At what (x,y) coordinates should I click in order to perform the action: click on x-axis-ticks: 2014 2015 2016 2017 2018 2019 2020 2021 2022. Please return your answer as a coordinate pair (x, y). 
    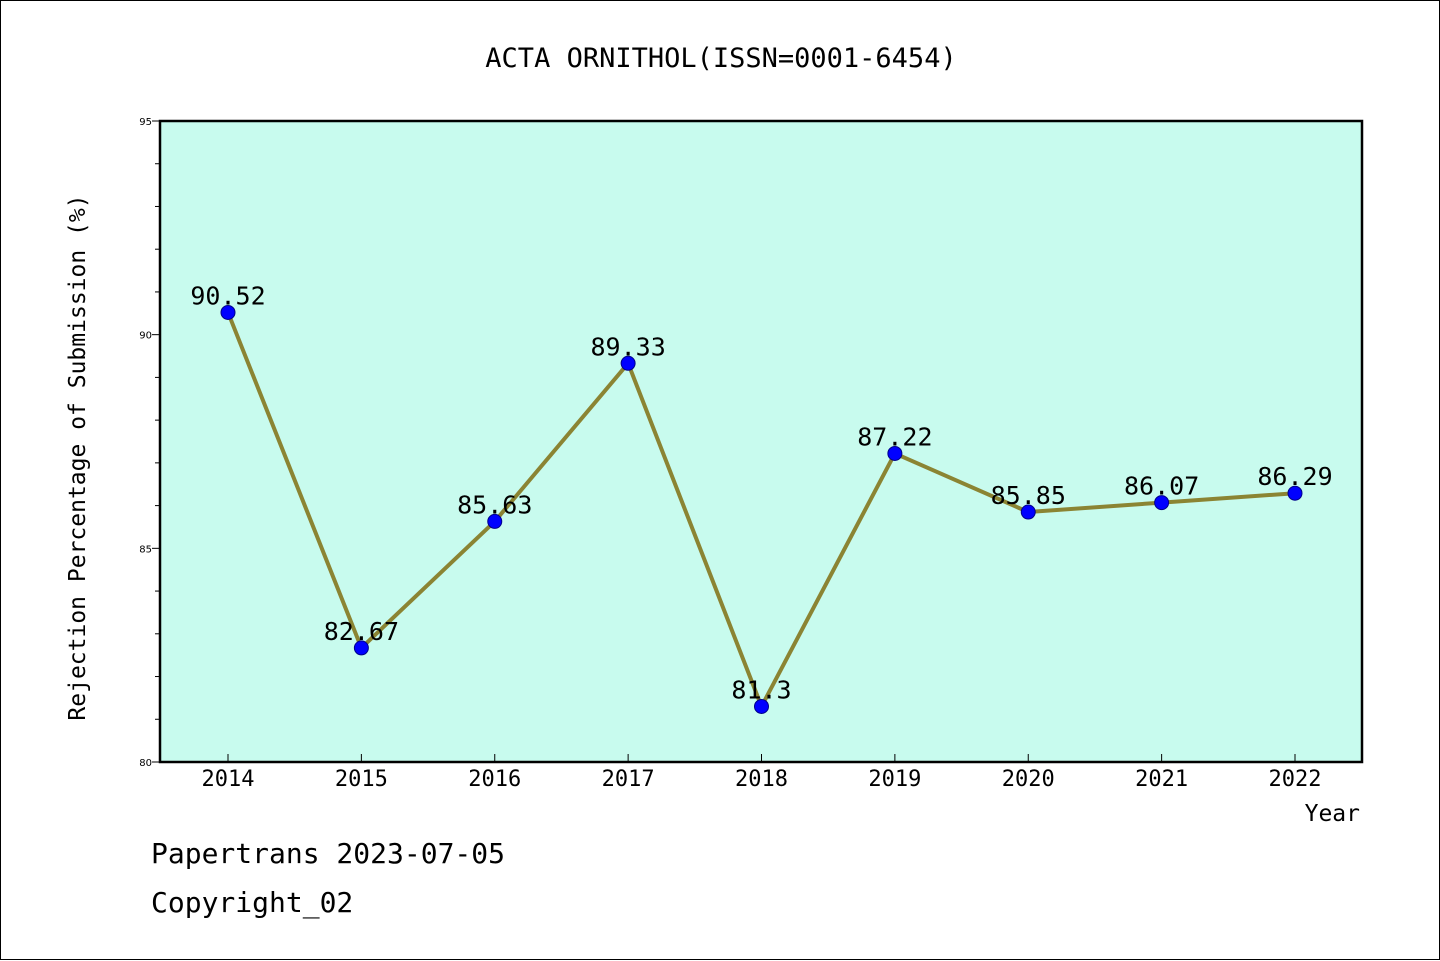
    Looking at the image, I should click on (762, 773).